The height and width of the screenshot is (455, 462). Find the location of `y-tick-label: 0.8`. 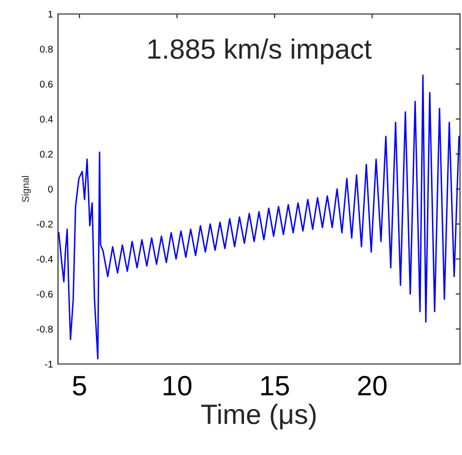

y-tick-label: 0.8 is located at coordinates (46, 49).